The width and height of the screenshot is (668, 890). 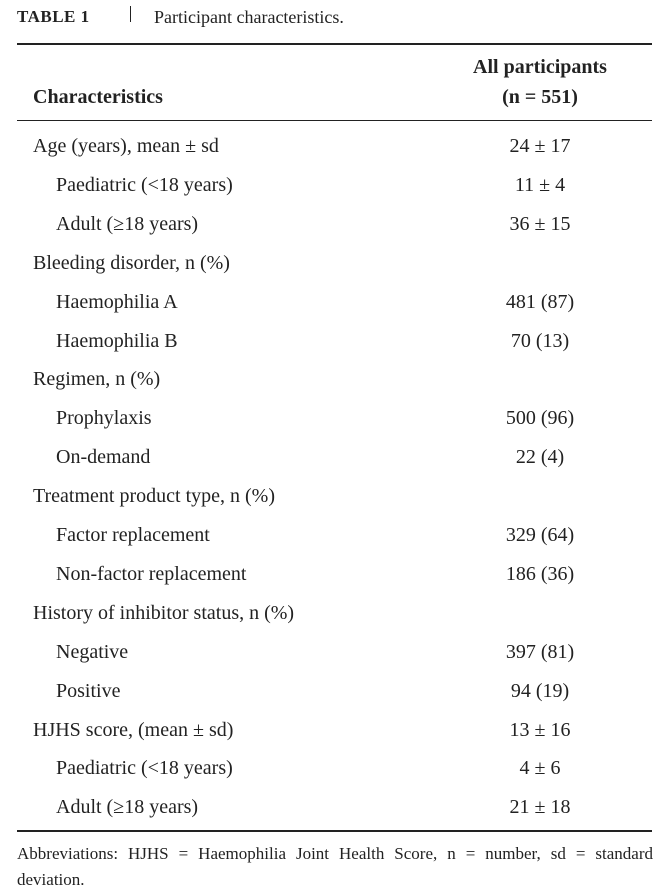 I want to click on separator, so click(x=130, y=14).